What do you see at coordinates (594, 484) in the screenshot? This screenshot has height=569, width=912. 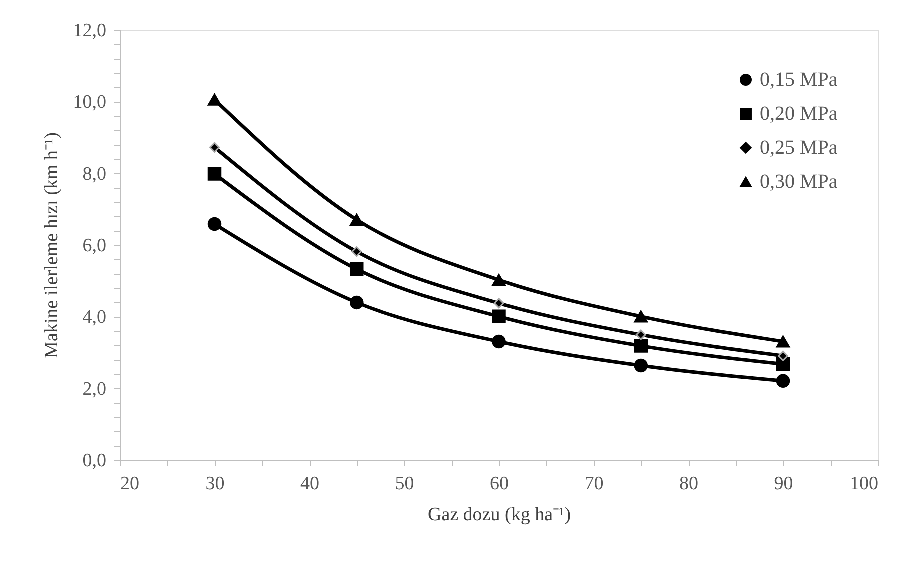 I see `x-tick-label: 70` at bounding box center [594, 484].